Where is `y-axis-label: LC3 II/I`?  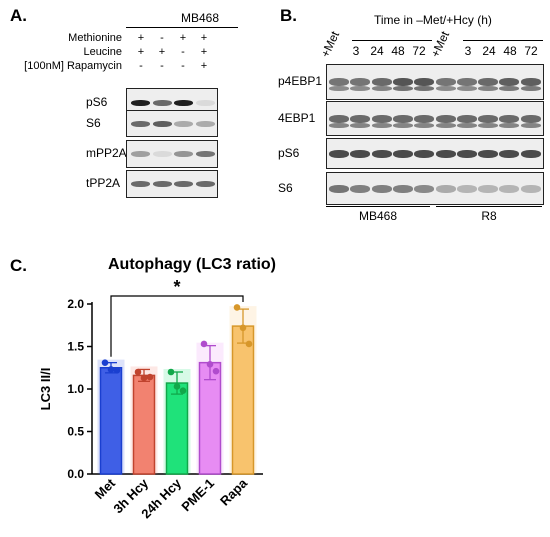 y-axis-label: LC3 II/I is located at coordinates (45, 389).